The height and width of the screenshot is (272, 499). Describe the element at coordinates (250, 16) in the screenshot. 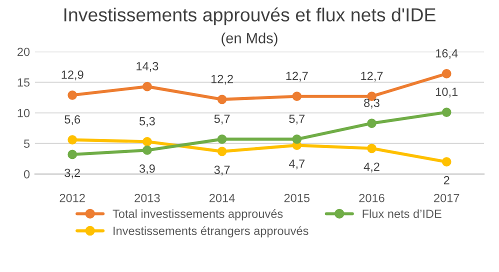

I see `chart-title: Investissements approuvés et flux nets d'IDE` at that location.